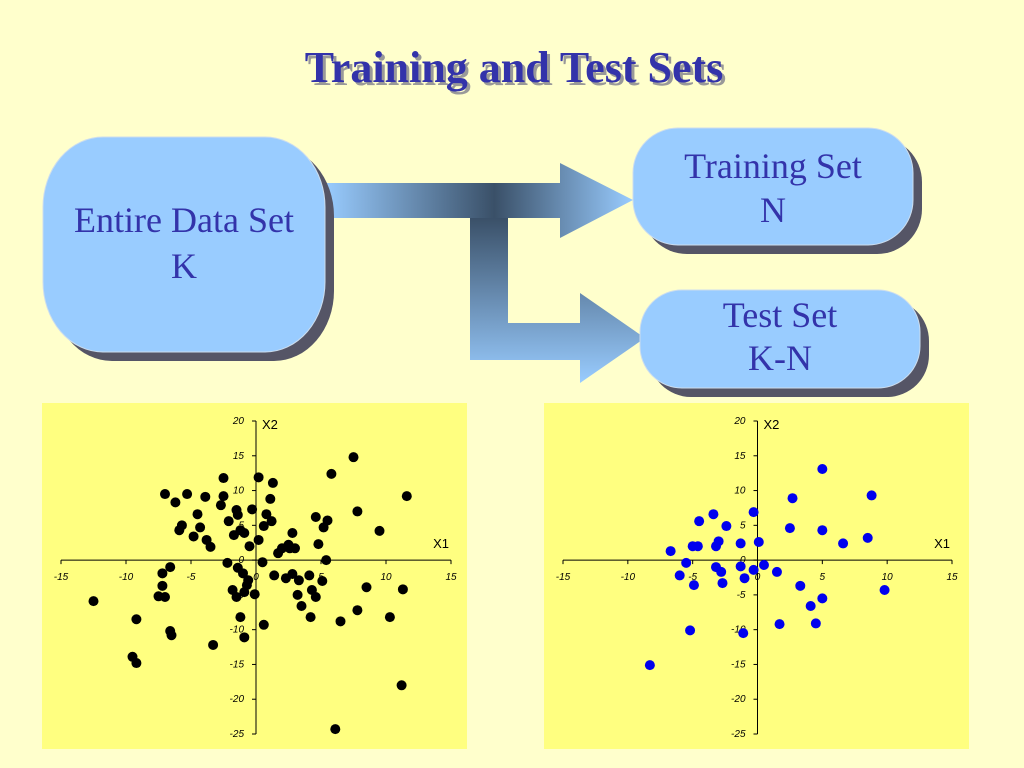 This screenshot has height=768, width=1024. Describe the element at coordinates (238, 421) in the screenshot. I see `y-tick-label: 20` at that location.